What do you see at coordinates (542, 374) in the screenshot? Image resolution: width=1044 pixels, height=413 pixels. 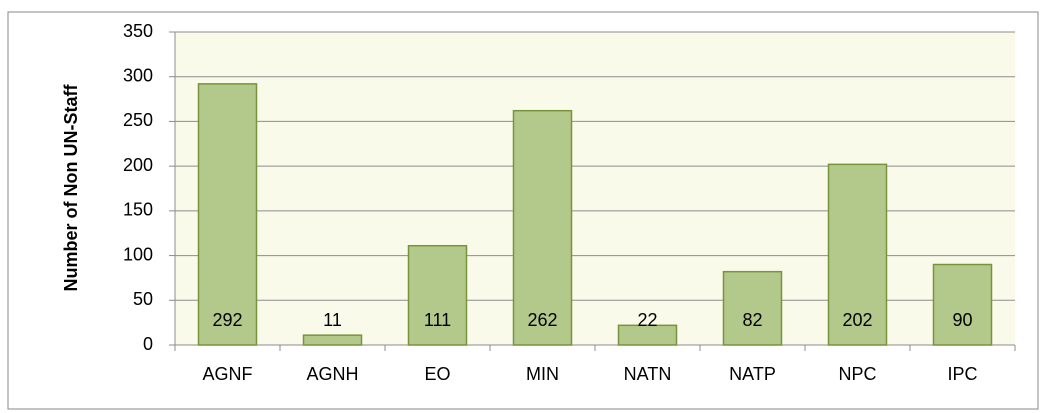 I see `x-tick-label: MIN` at bounding box center [542, 374].